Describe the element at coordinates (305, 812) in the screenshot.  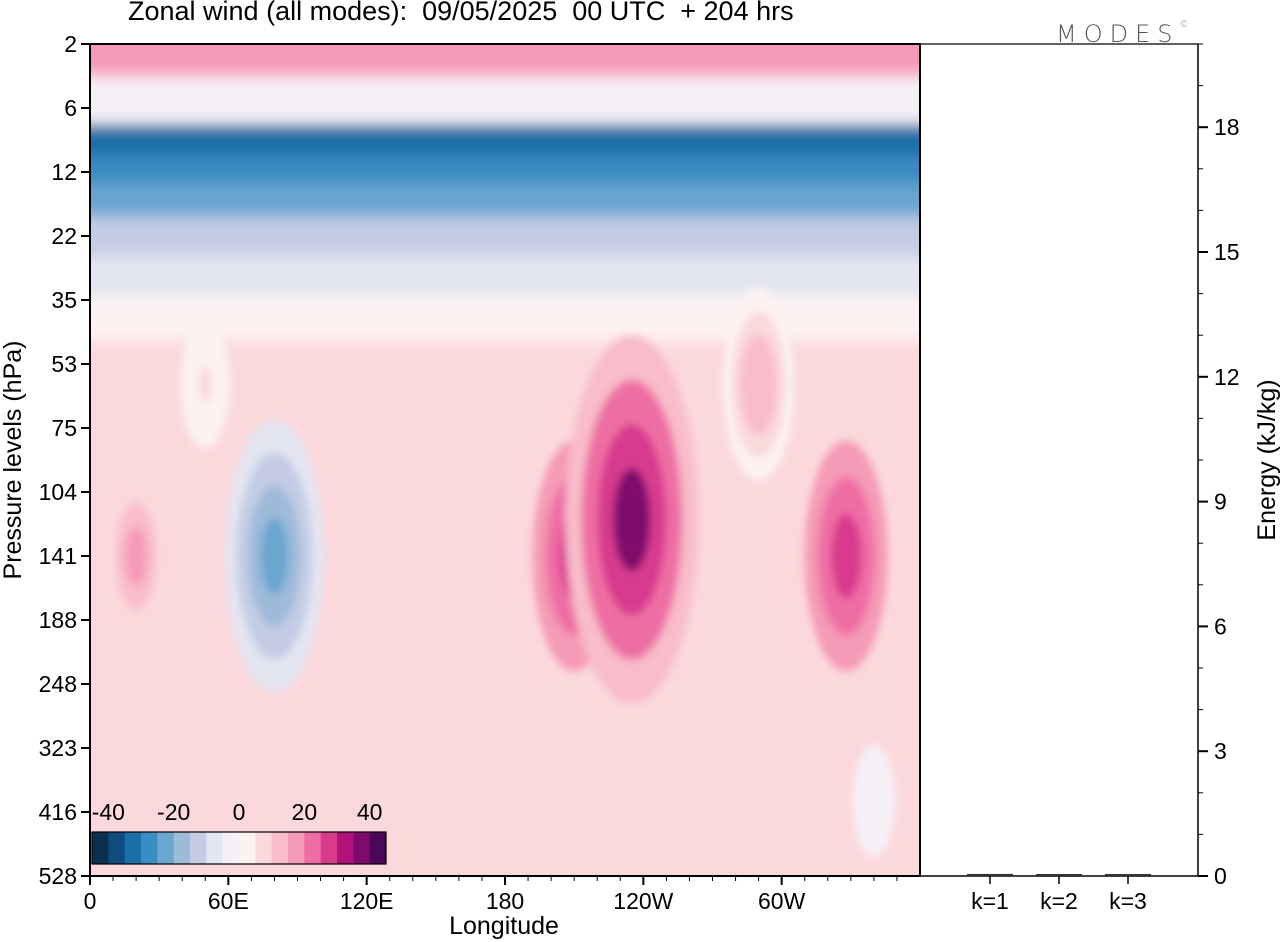
I see `colorbar-label: 20` at that location.